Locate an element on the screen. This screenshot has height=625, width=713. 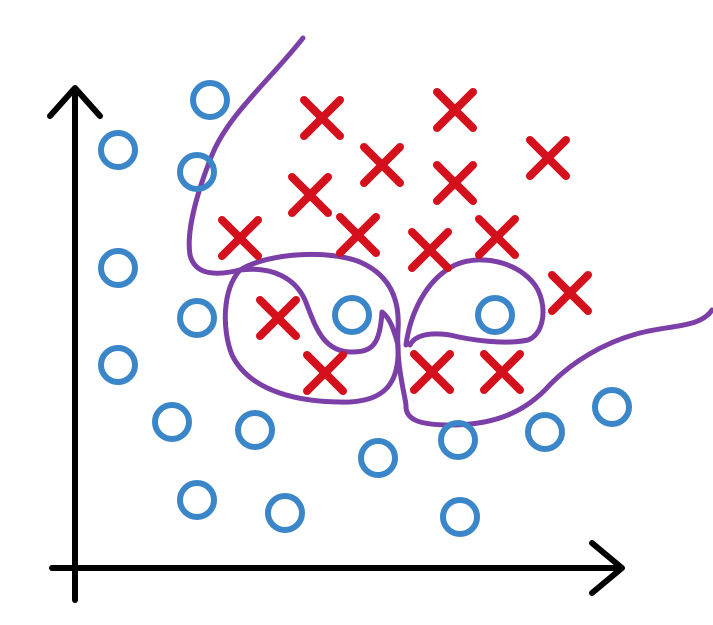
decision-boundary-right-pocket is located at coordinates (474, 302).